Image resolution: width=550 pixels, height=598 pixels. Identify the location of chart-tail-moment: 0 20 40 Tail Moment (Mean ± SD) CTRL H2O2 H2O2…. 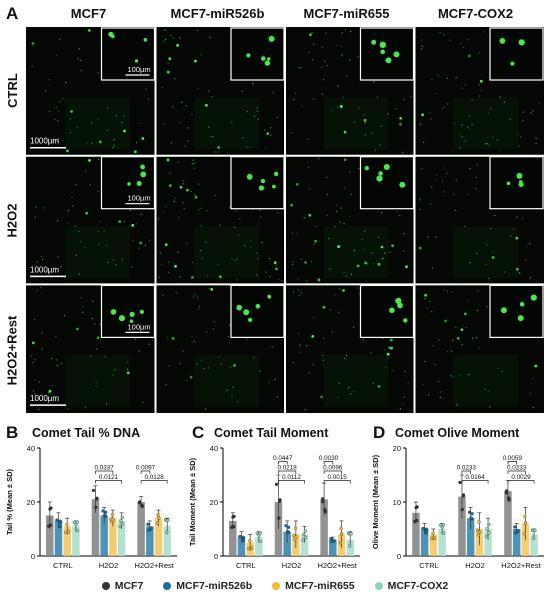
(274, 507).